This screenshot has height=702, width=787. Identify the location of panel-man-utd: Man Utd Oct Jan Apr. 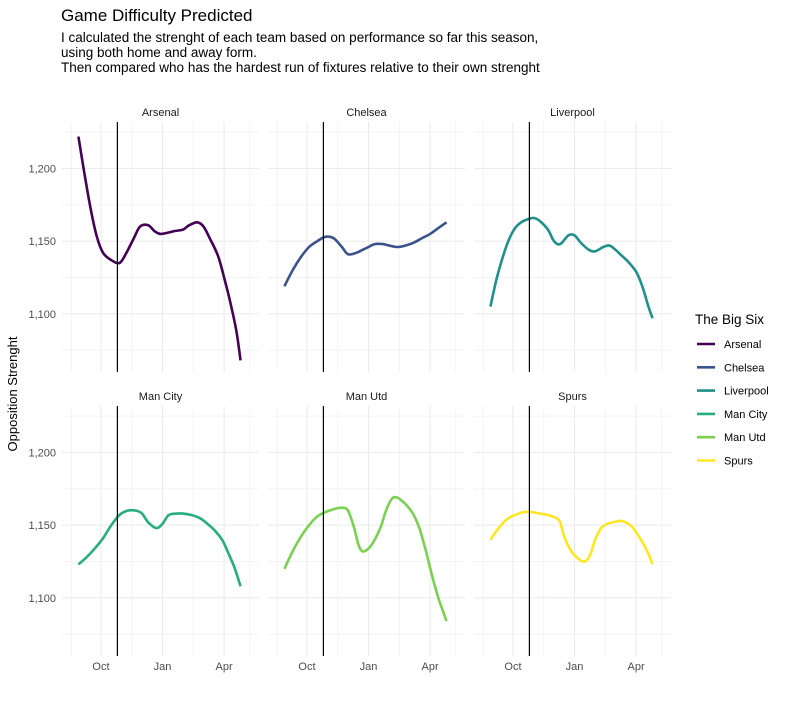
(366, 532).